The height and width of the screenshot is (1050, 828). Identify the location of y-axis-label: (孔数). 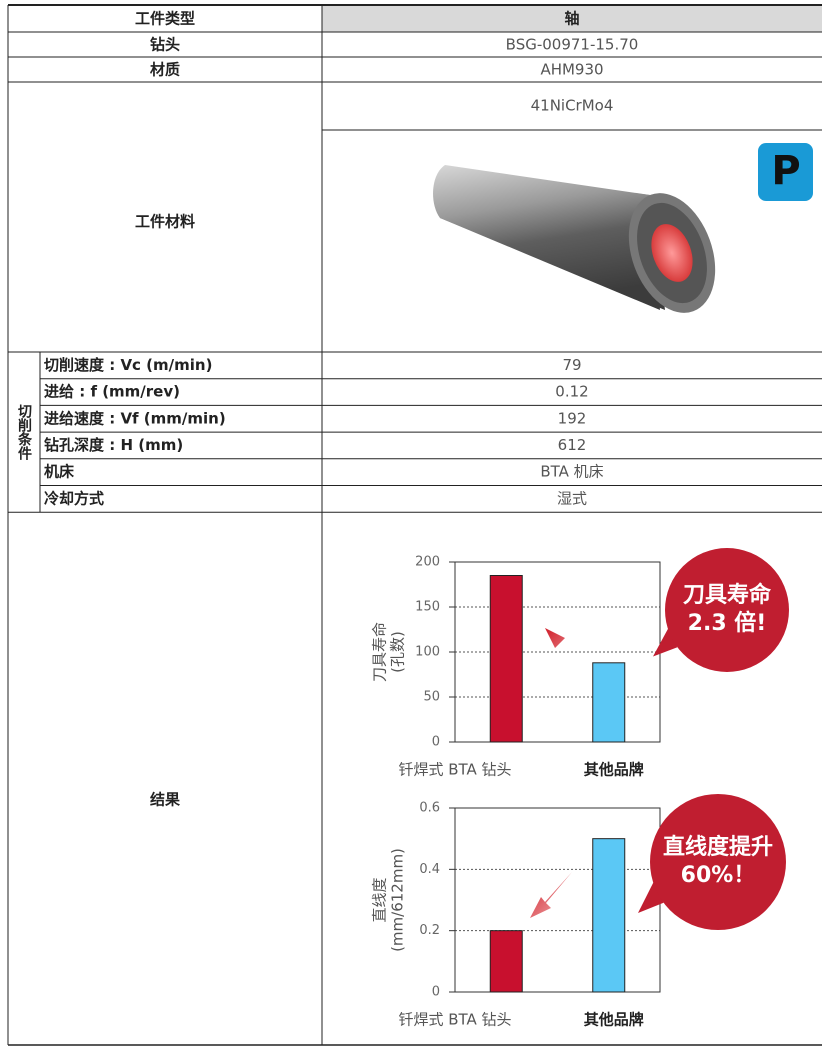
(398, 652).